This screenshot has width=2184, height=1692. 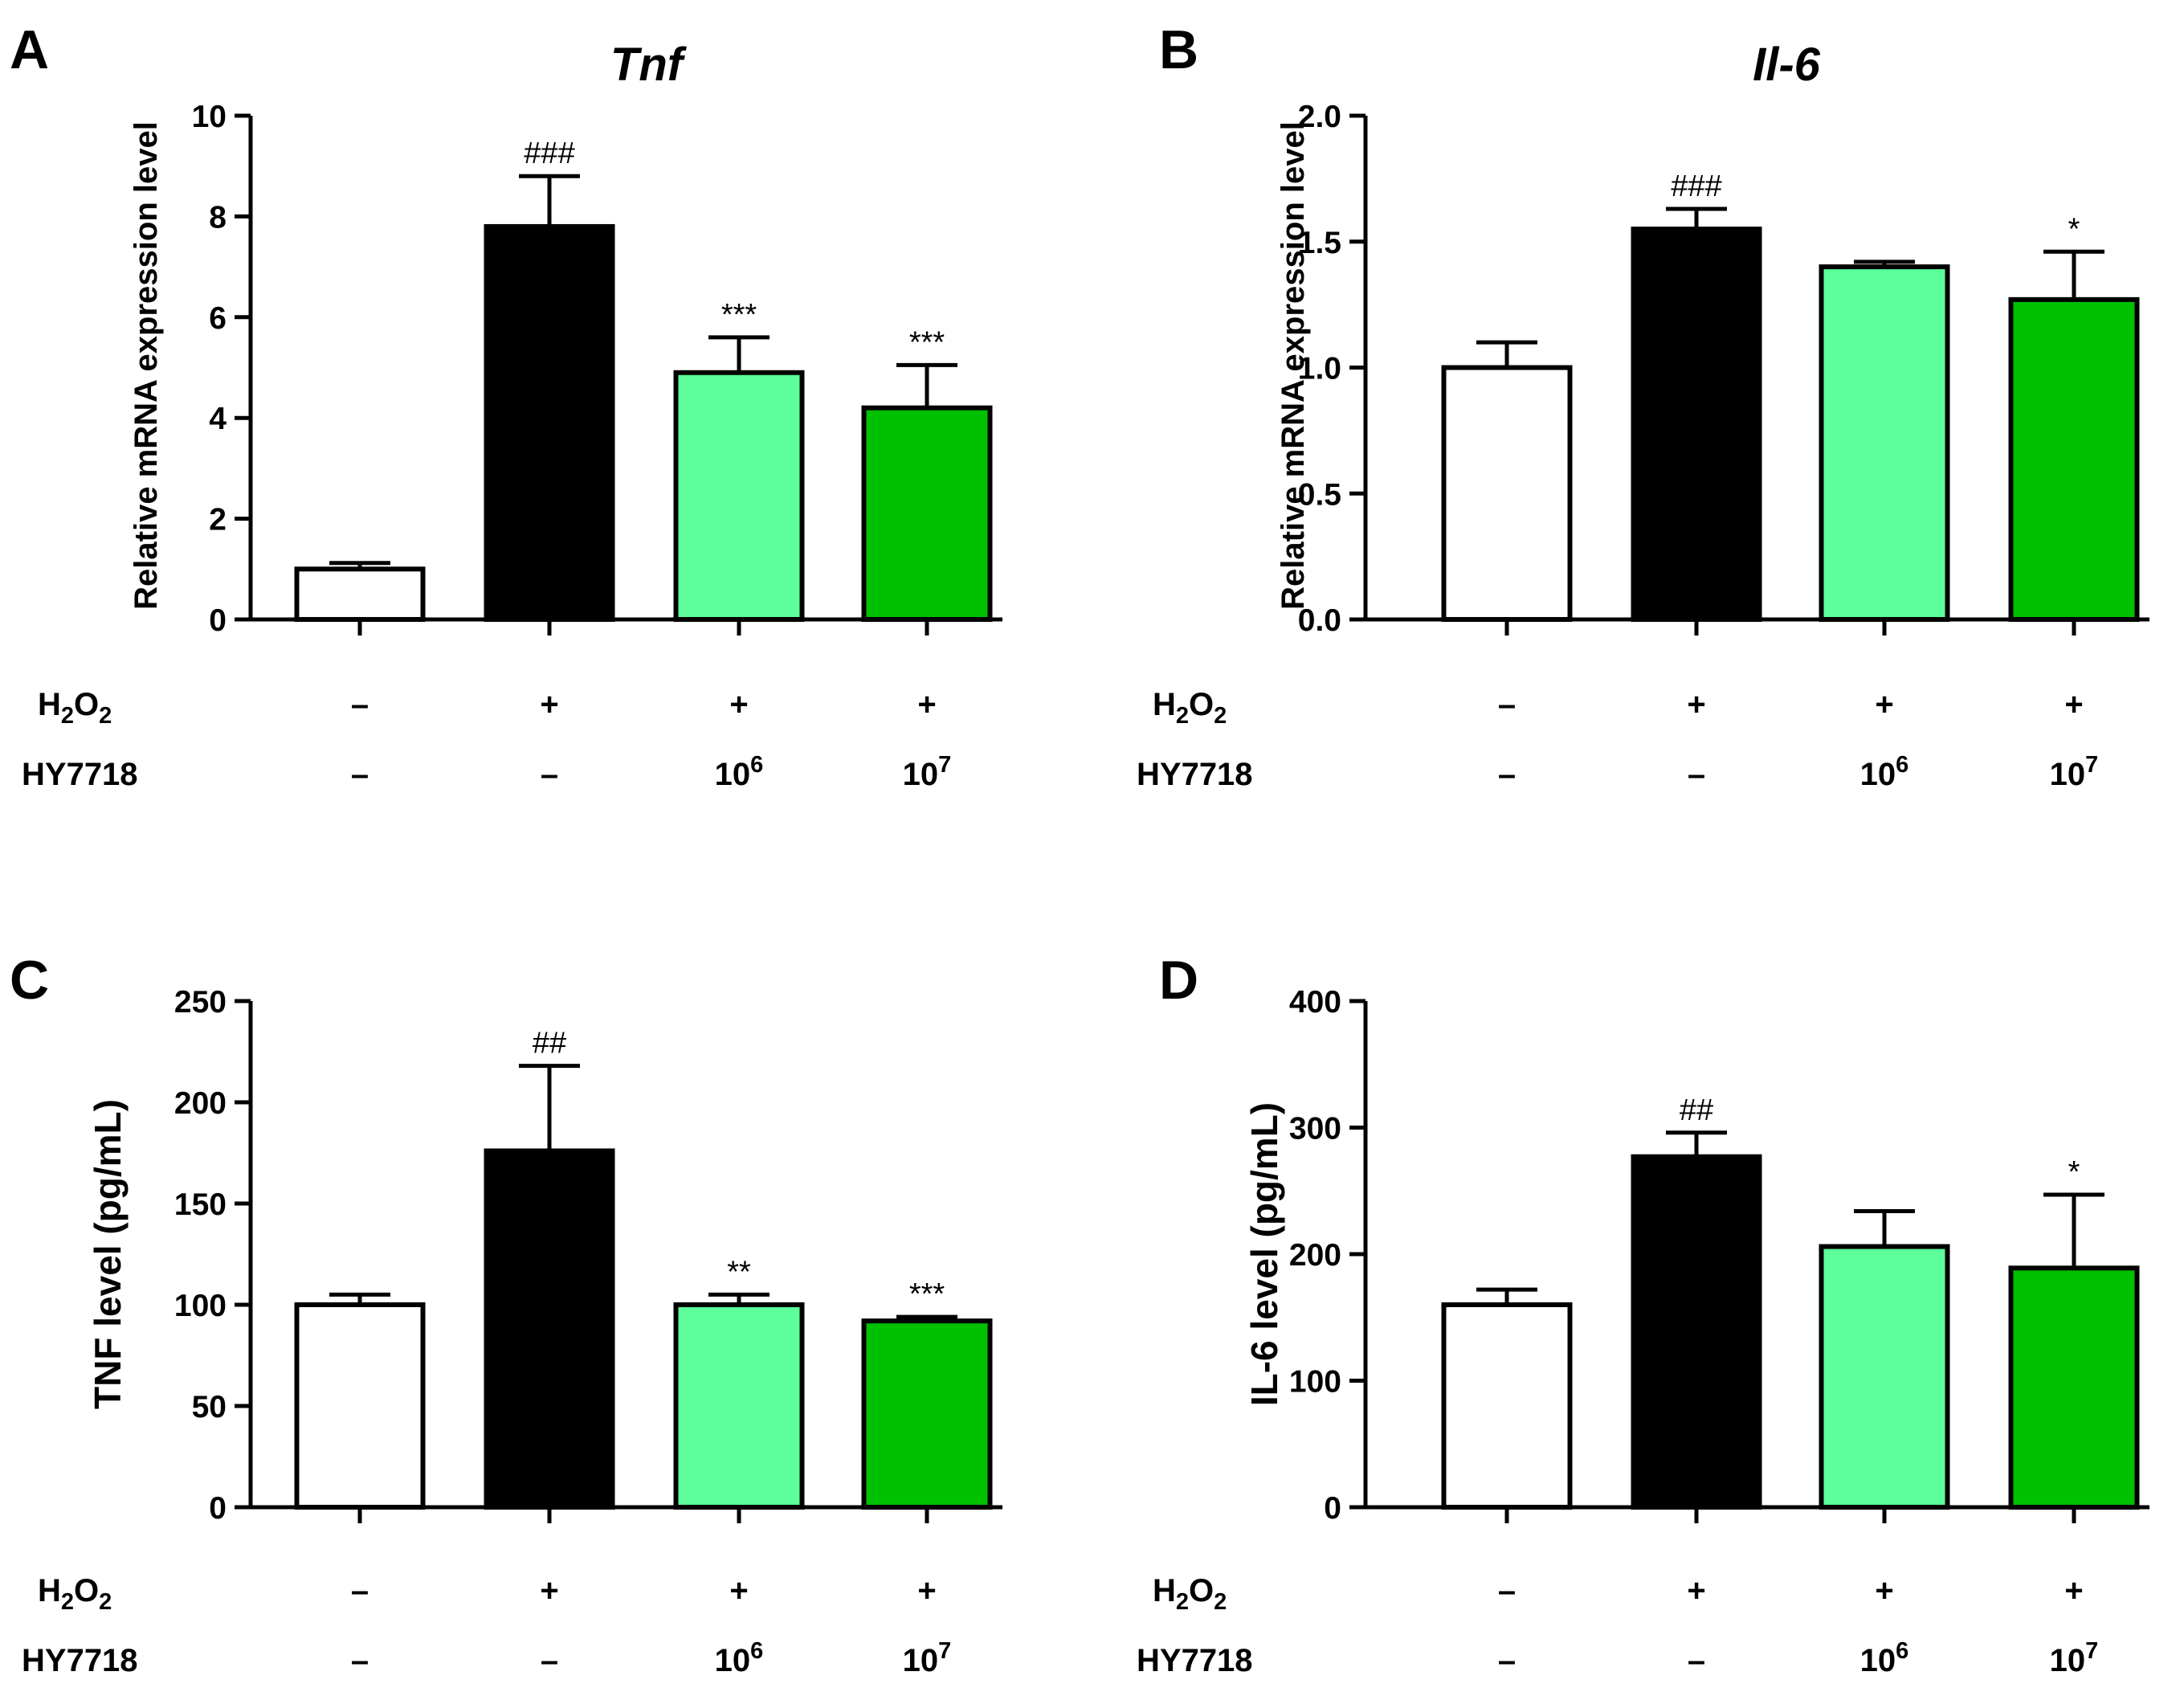 What do you see at coordinates (29, 50) in the screenshot?
I see `panel-letter: A` at bounding box center [29, 50].